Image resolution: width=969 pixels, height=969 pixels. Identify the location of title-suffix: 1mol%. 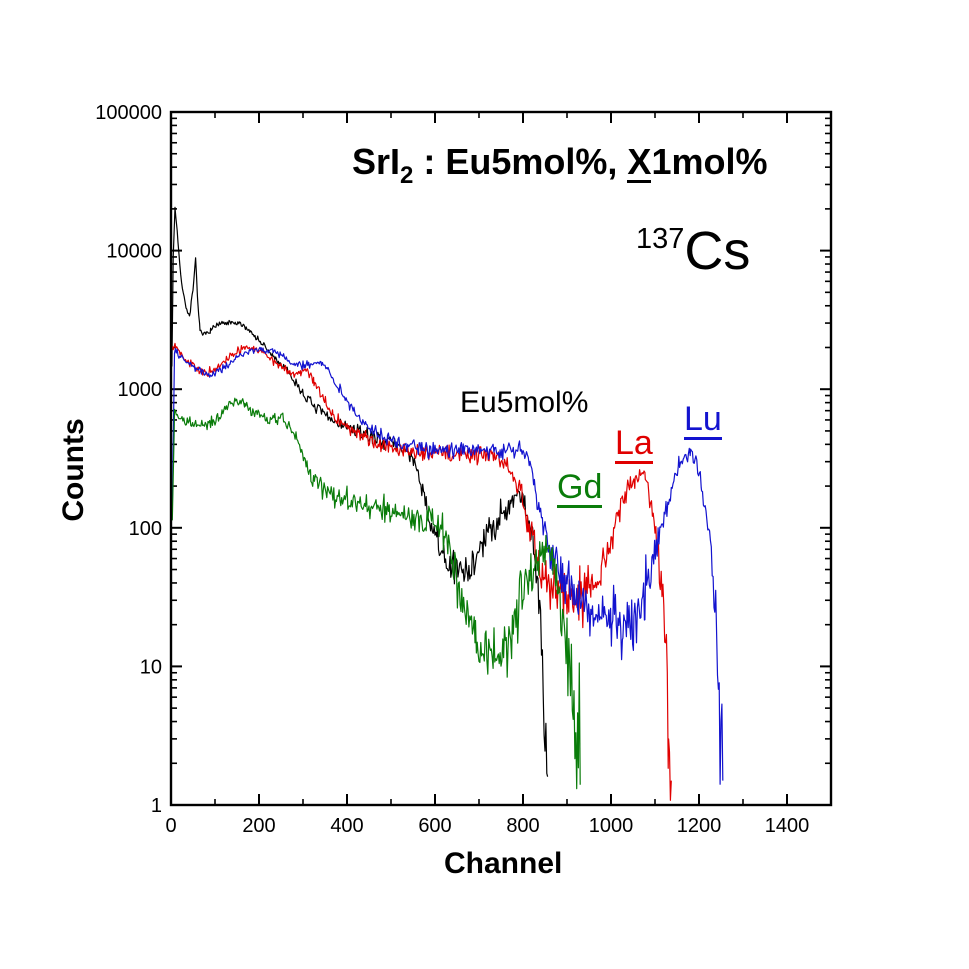
(709, 161).